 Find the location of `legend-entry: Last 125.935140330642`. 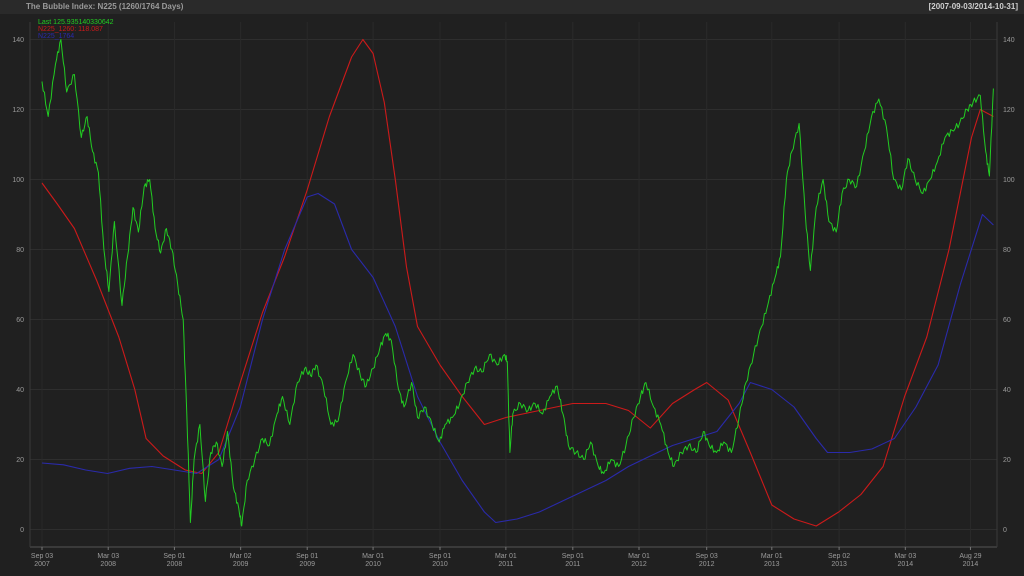

legend-entry: Last 125.935140330642 is located at coordinates (76, 22).